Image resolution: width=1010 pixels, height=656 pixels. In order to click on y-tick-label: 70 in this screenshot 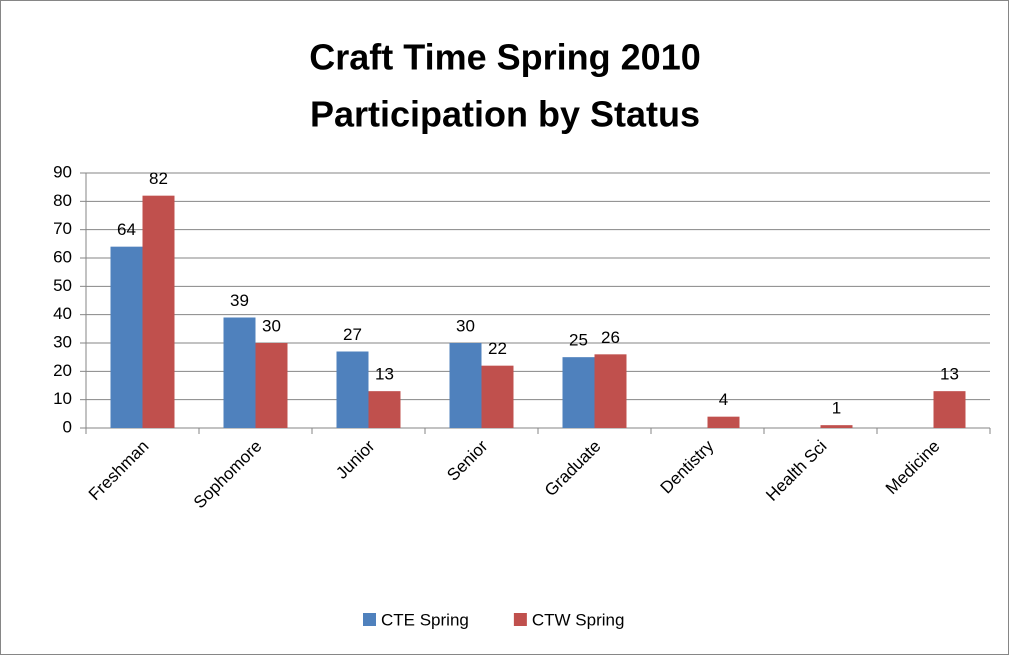, I will do `click(62, 228)`.